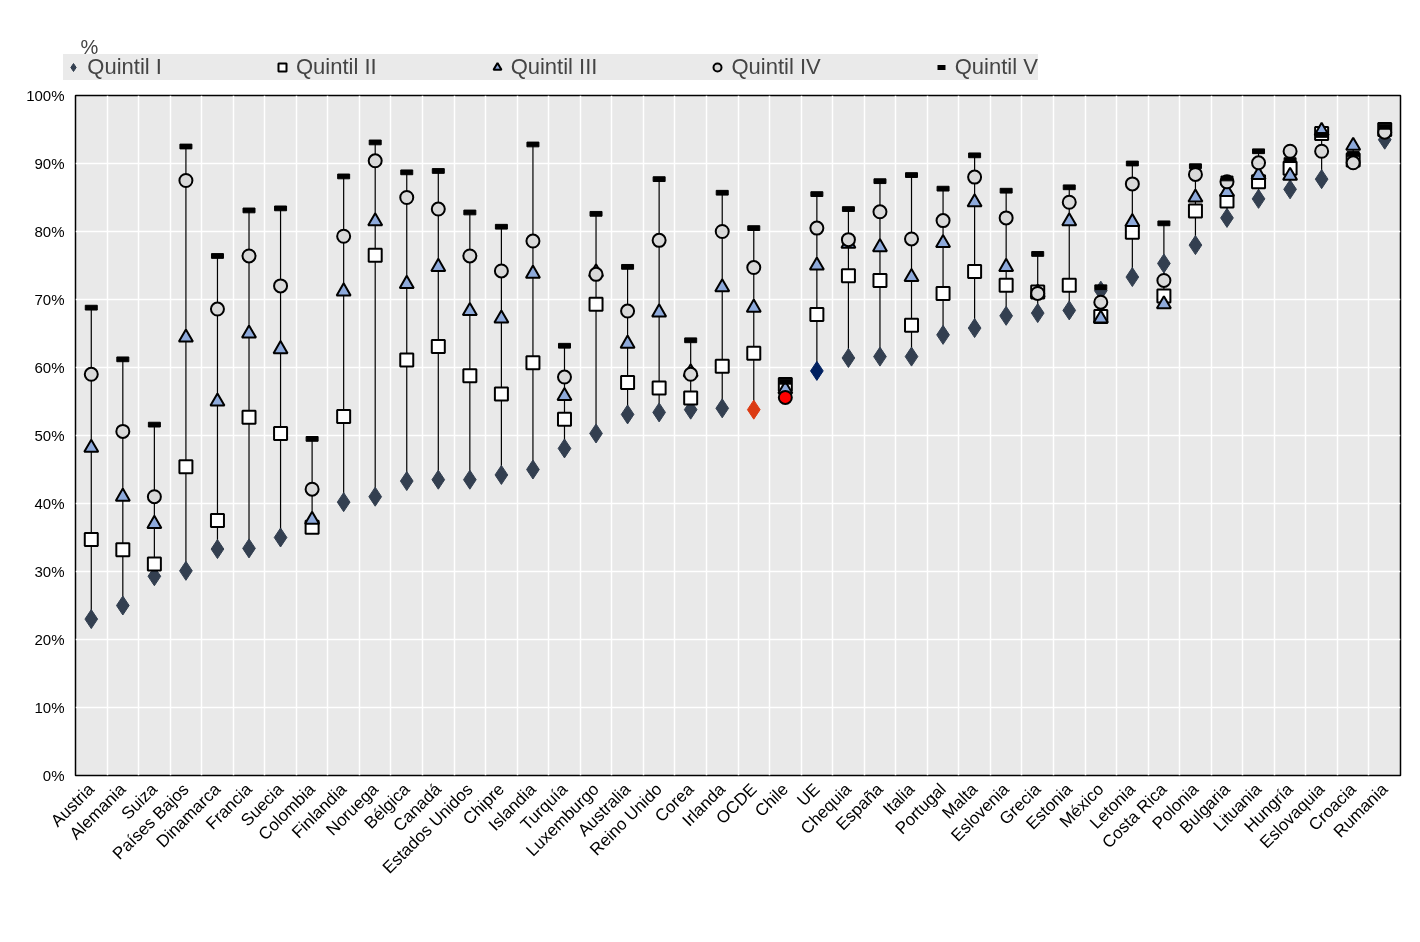 This screenshot has width=1420, height=942. Describe the element at coordinates (336, 67) in the screenshot. I see `legend-label: Quintil II` at that location.